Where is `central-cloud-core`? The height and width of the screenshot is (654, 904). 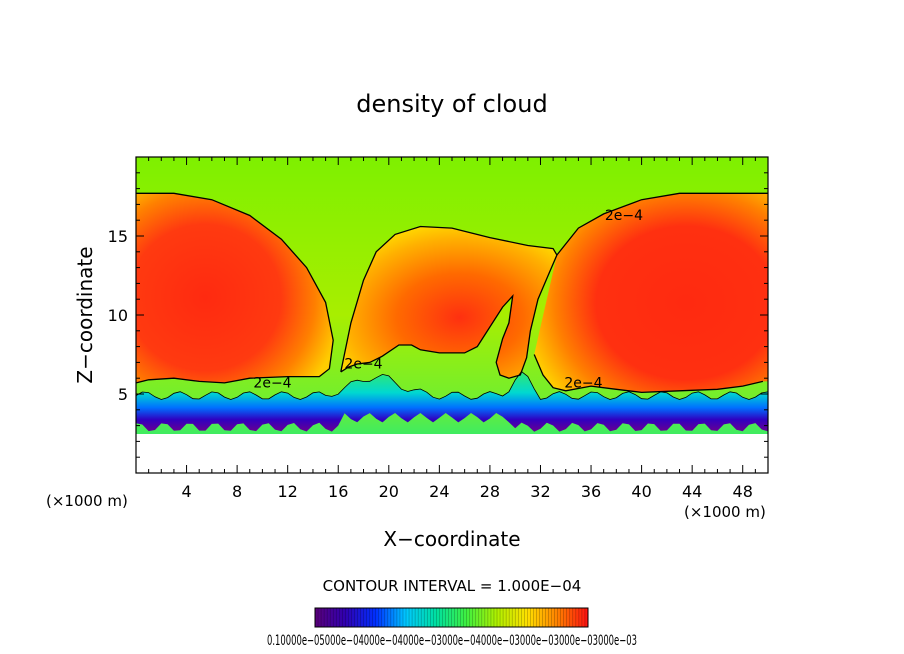 central-cloud-core is located at coordinates (448, 302).